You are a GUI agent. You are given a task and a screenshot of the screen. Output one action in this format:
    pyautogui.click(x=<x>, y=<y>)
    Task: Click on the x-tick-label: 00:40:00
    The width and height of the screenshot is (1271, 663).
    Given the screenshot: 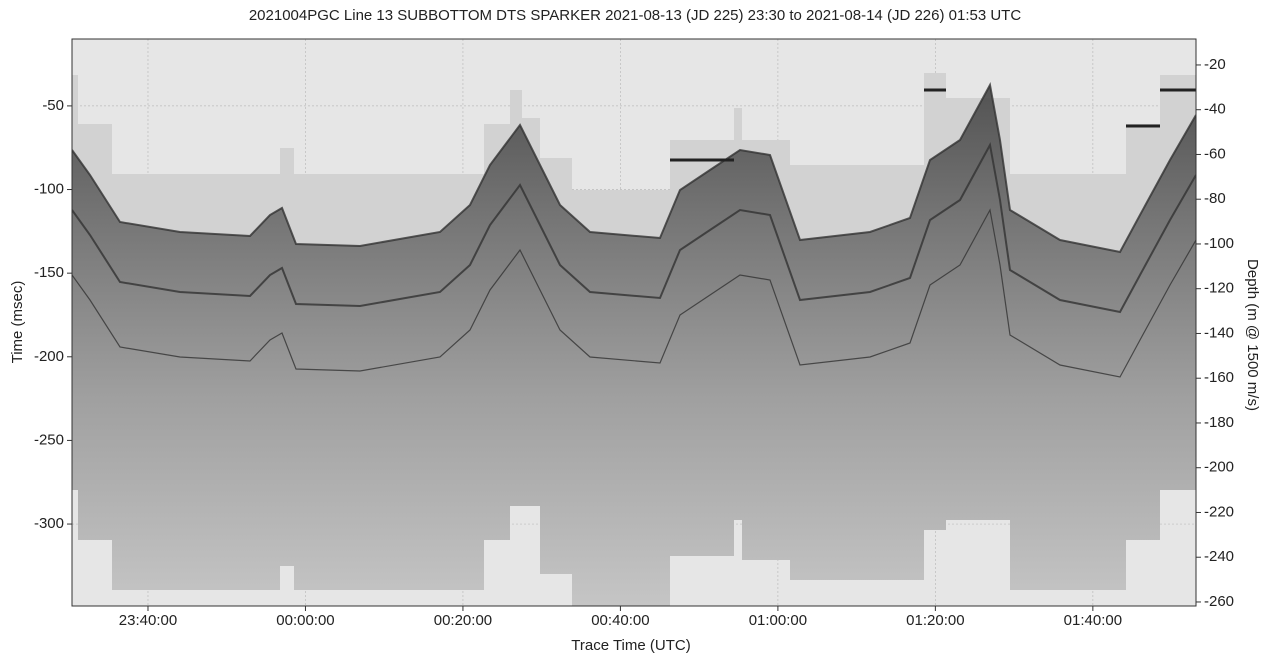 What is the action you would take?
    pyautogui.click(x=620, y=620)
    